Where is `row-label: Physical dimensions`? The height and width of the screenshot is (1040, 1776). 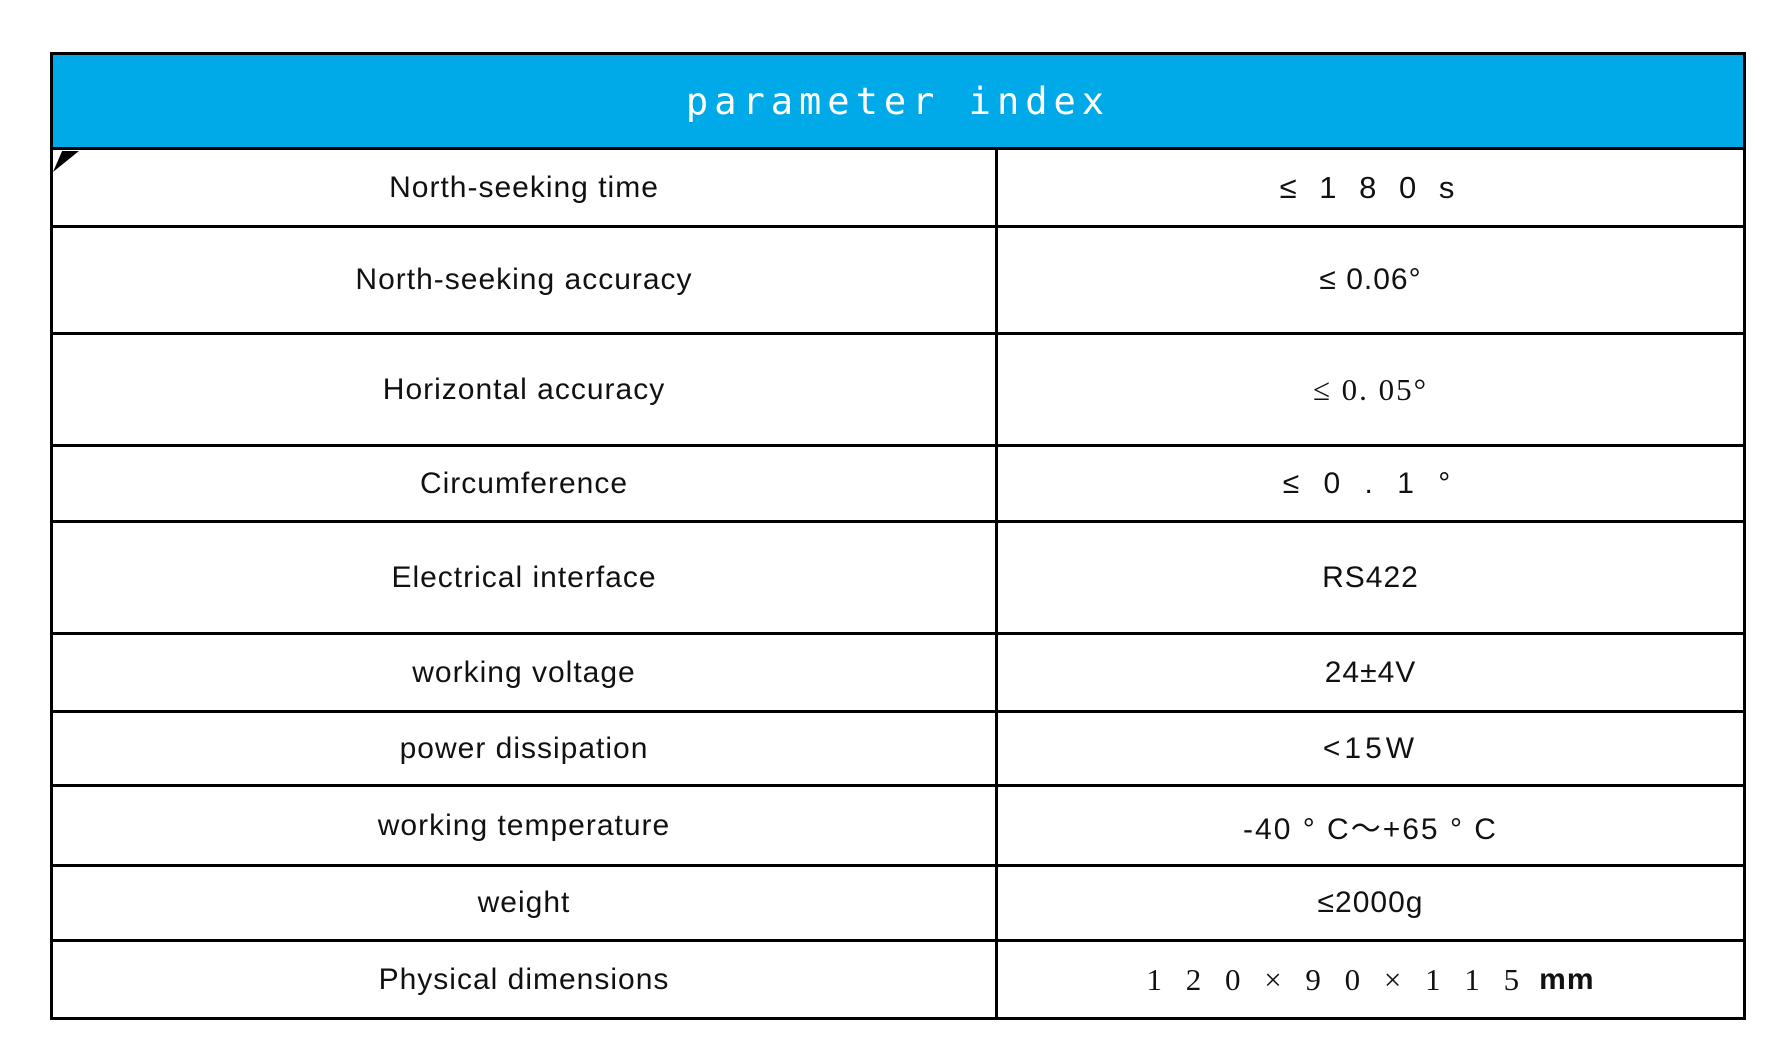 row-label: Physical dimensions is located at coordinates (525, 979).